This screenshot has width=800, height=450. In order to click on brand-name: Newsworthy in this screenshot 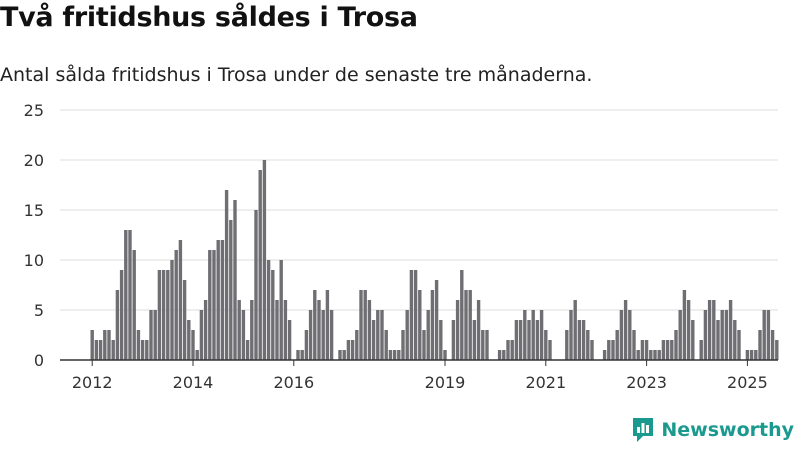, I will do `click(727, 430)`.